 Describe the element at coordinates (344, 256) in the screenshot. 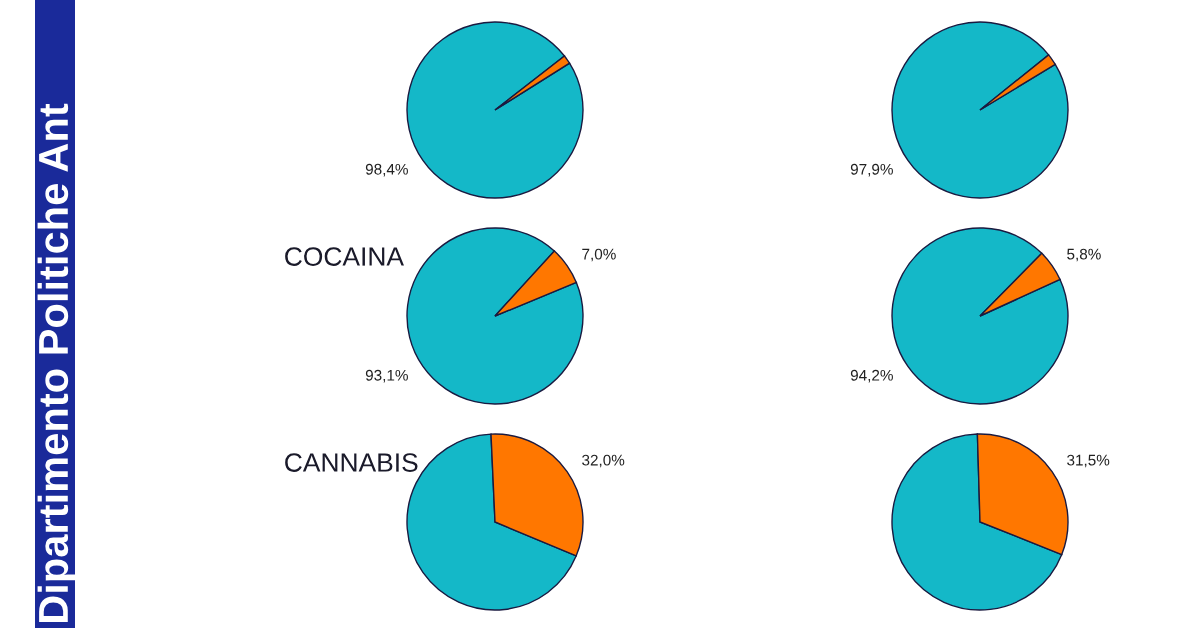

I see `text: COCAINA` at that location.